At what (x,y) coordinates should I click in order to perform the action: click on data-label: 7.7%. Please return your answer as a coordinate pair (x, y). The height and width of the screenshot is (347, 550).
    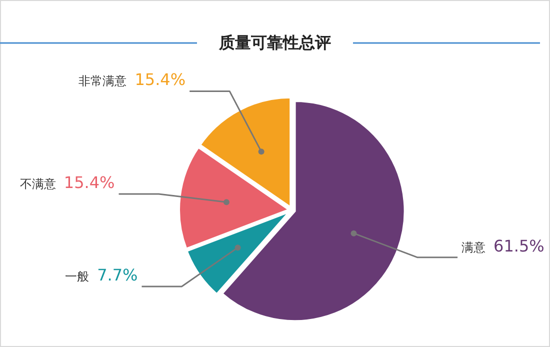
    Looking at the image, I should click on (117, 274).